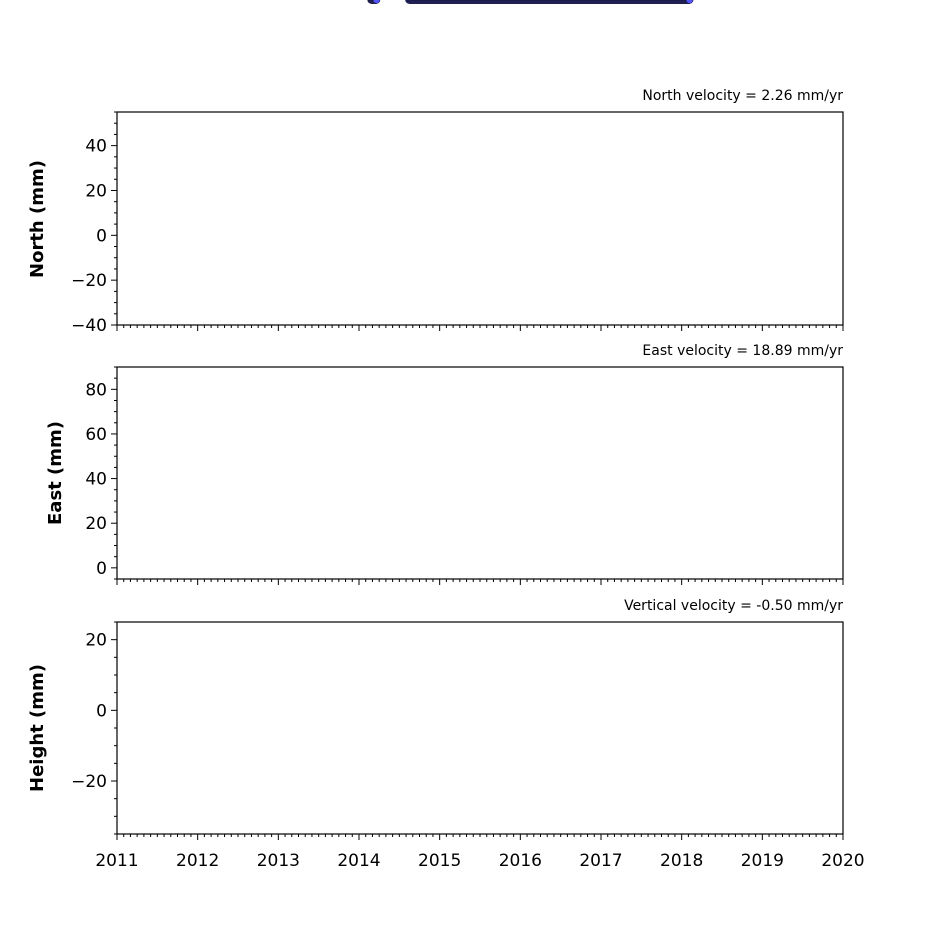  What do you see at coordinates (742, 351) in the screenshot?
I see `east-velocity-title: East velocity = 18.89 mm/yr` at bounding box center [742, 351].